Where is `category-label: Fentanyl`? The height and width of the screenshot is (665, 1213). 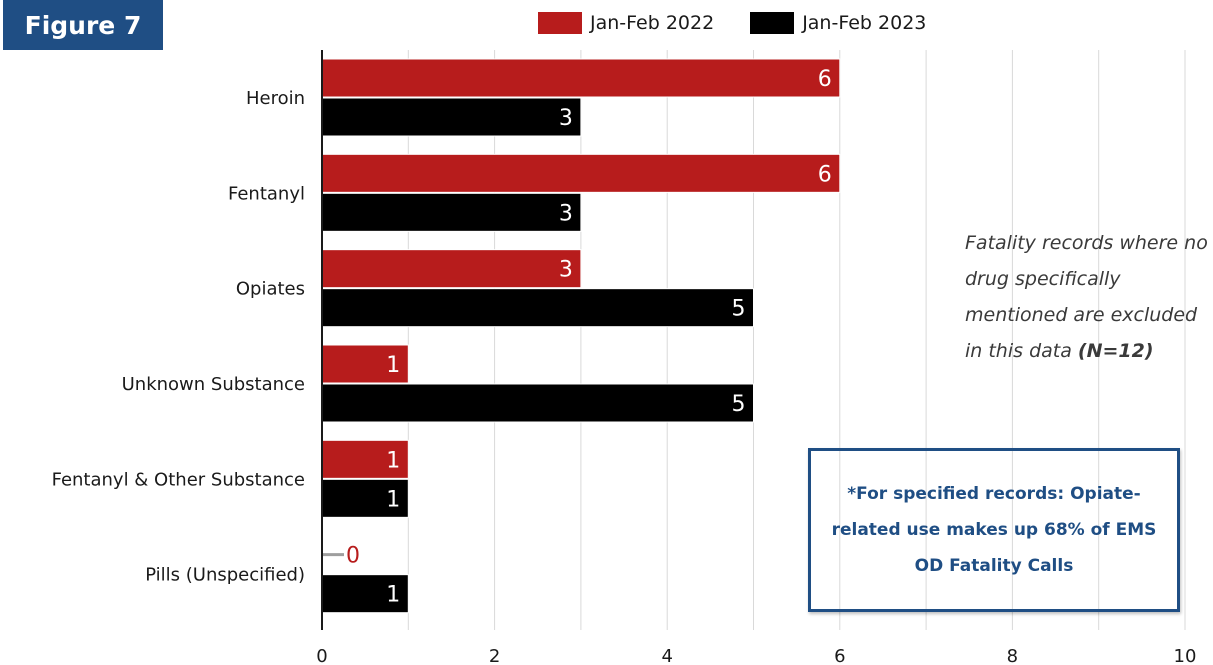
category-label: Fentanyl is located at coordinates (266, 193).